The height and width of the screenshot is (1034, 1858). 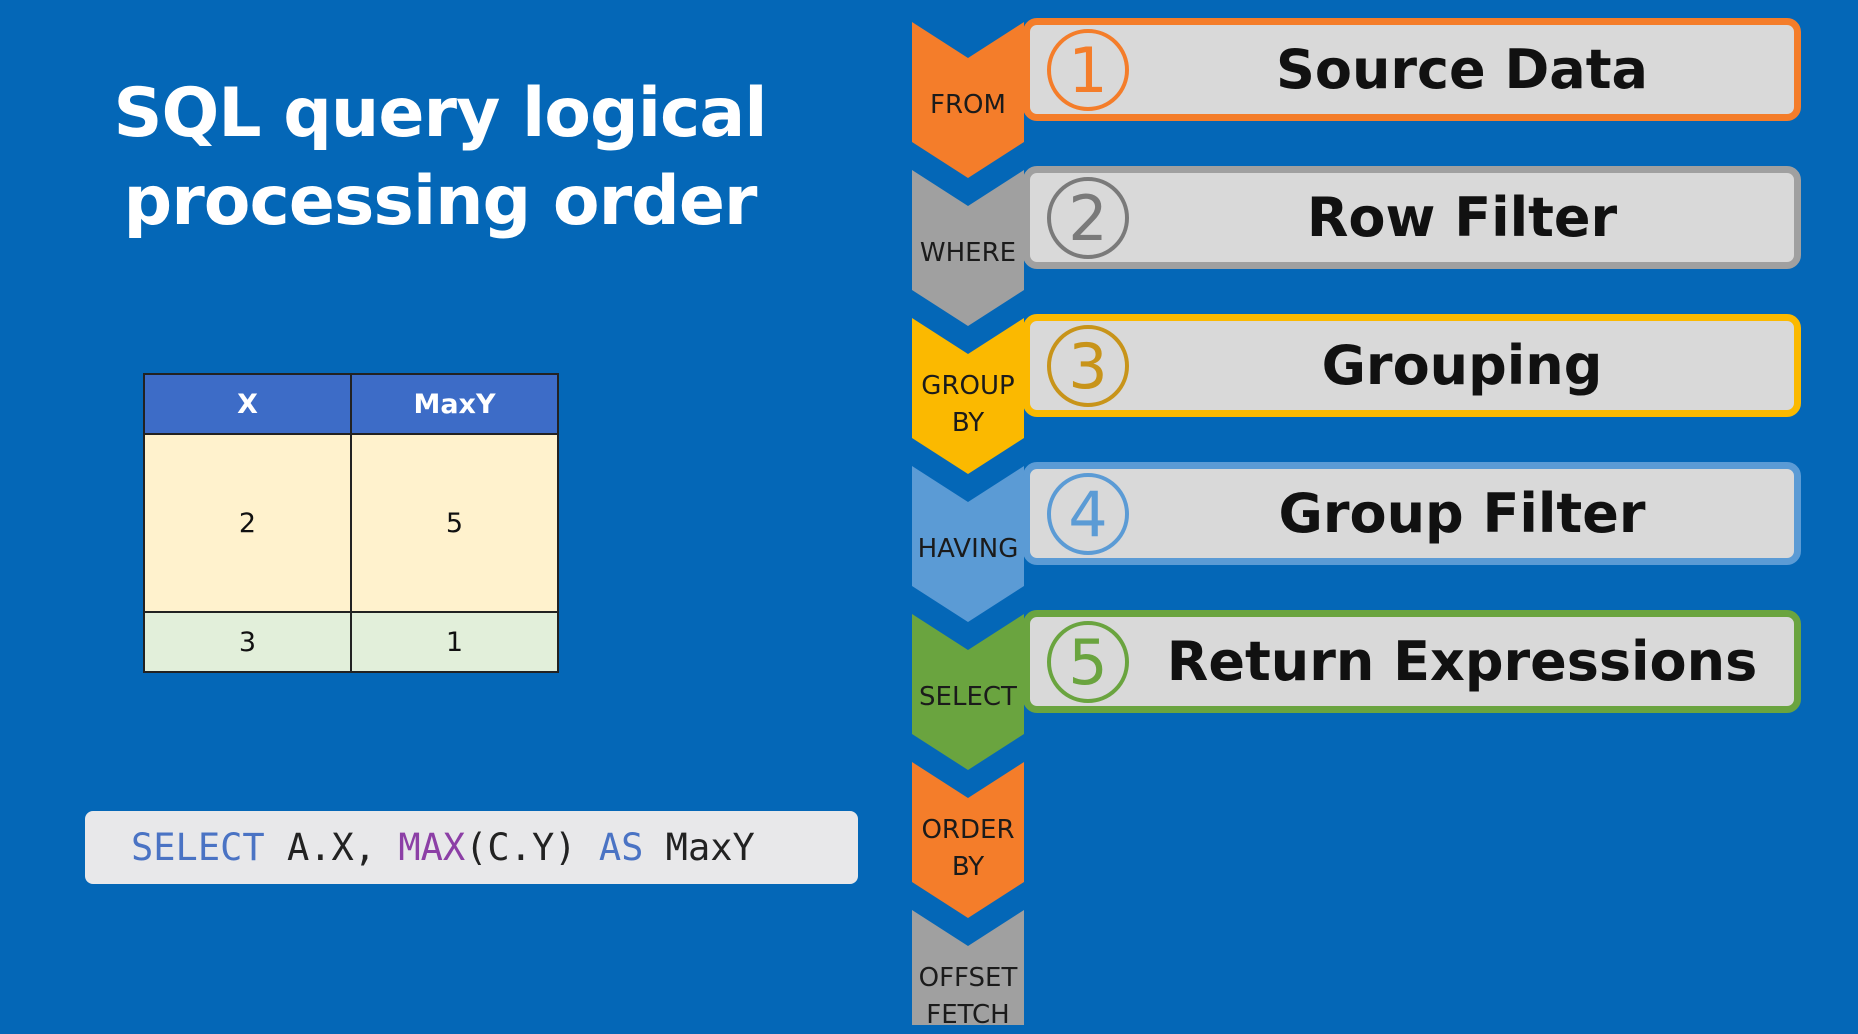 What do you see at coordinates (440, 201) in the screenshot?
I see `title-line-2: processing order` at bounding box center [440, 201].